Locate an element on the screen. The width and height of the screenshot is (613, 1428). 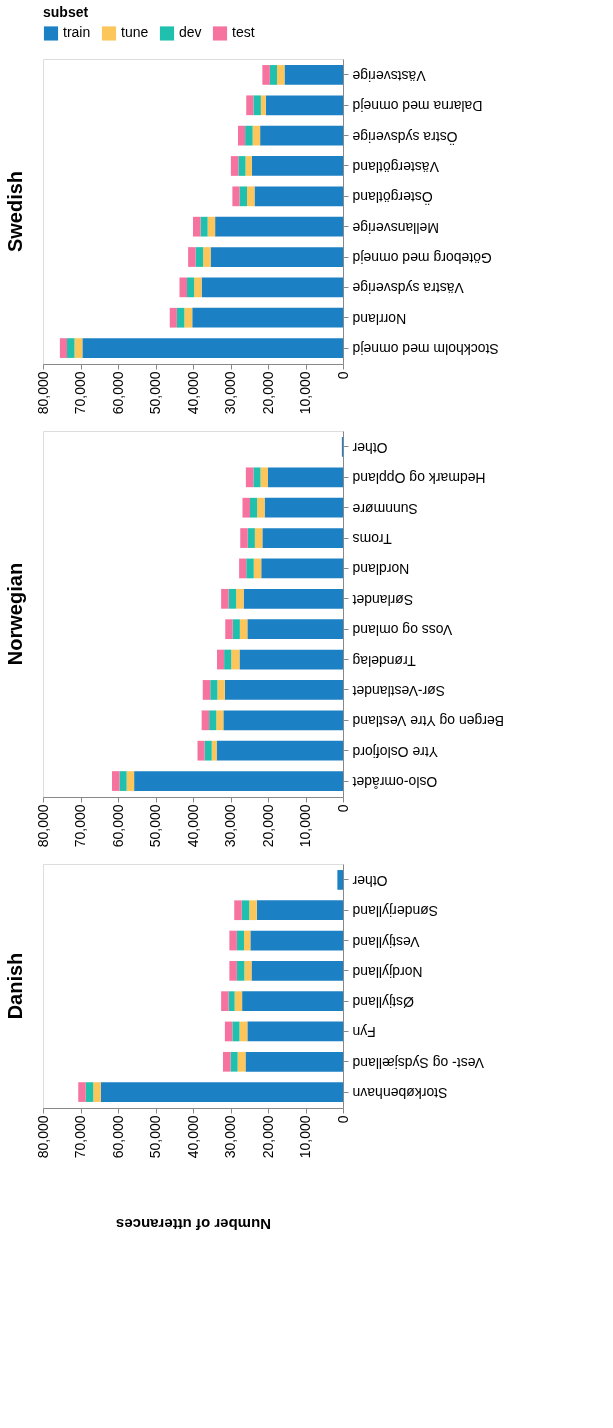
x-tick-label: 50,000 is located at coordinates (155, 1137).